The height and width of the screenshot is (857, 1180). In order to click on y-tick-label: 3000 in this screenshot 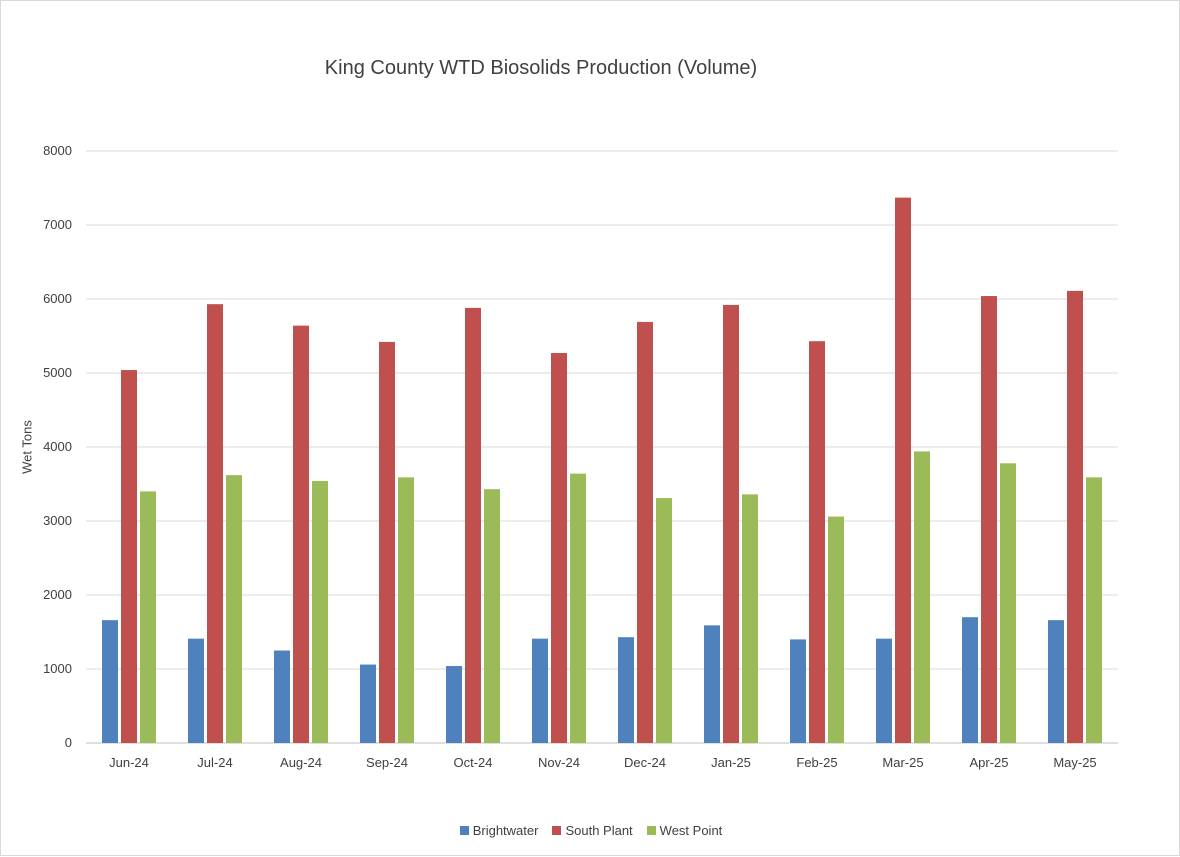, I will do `click(57, 520)`.